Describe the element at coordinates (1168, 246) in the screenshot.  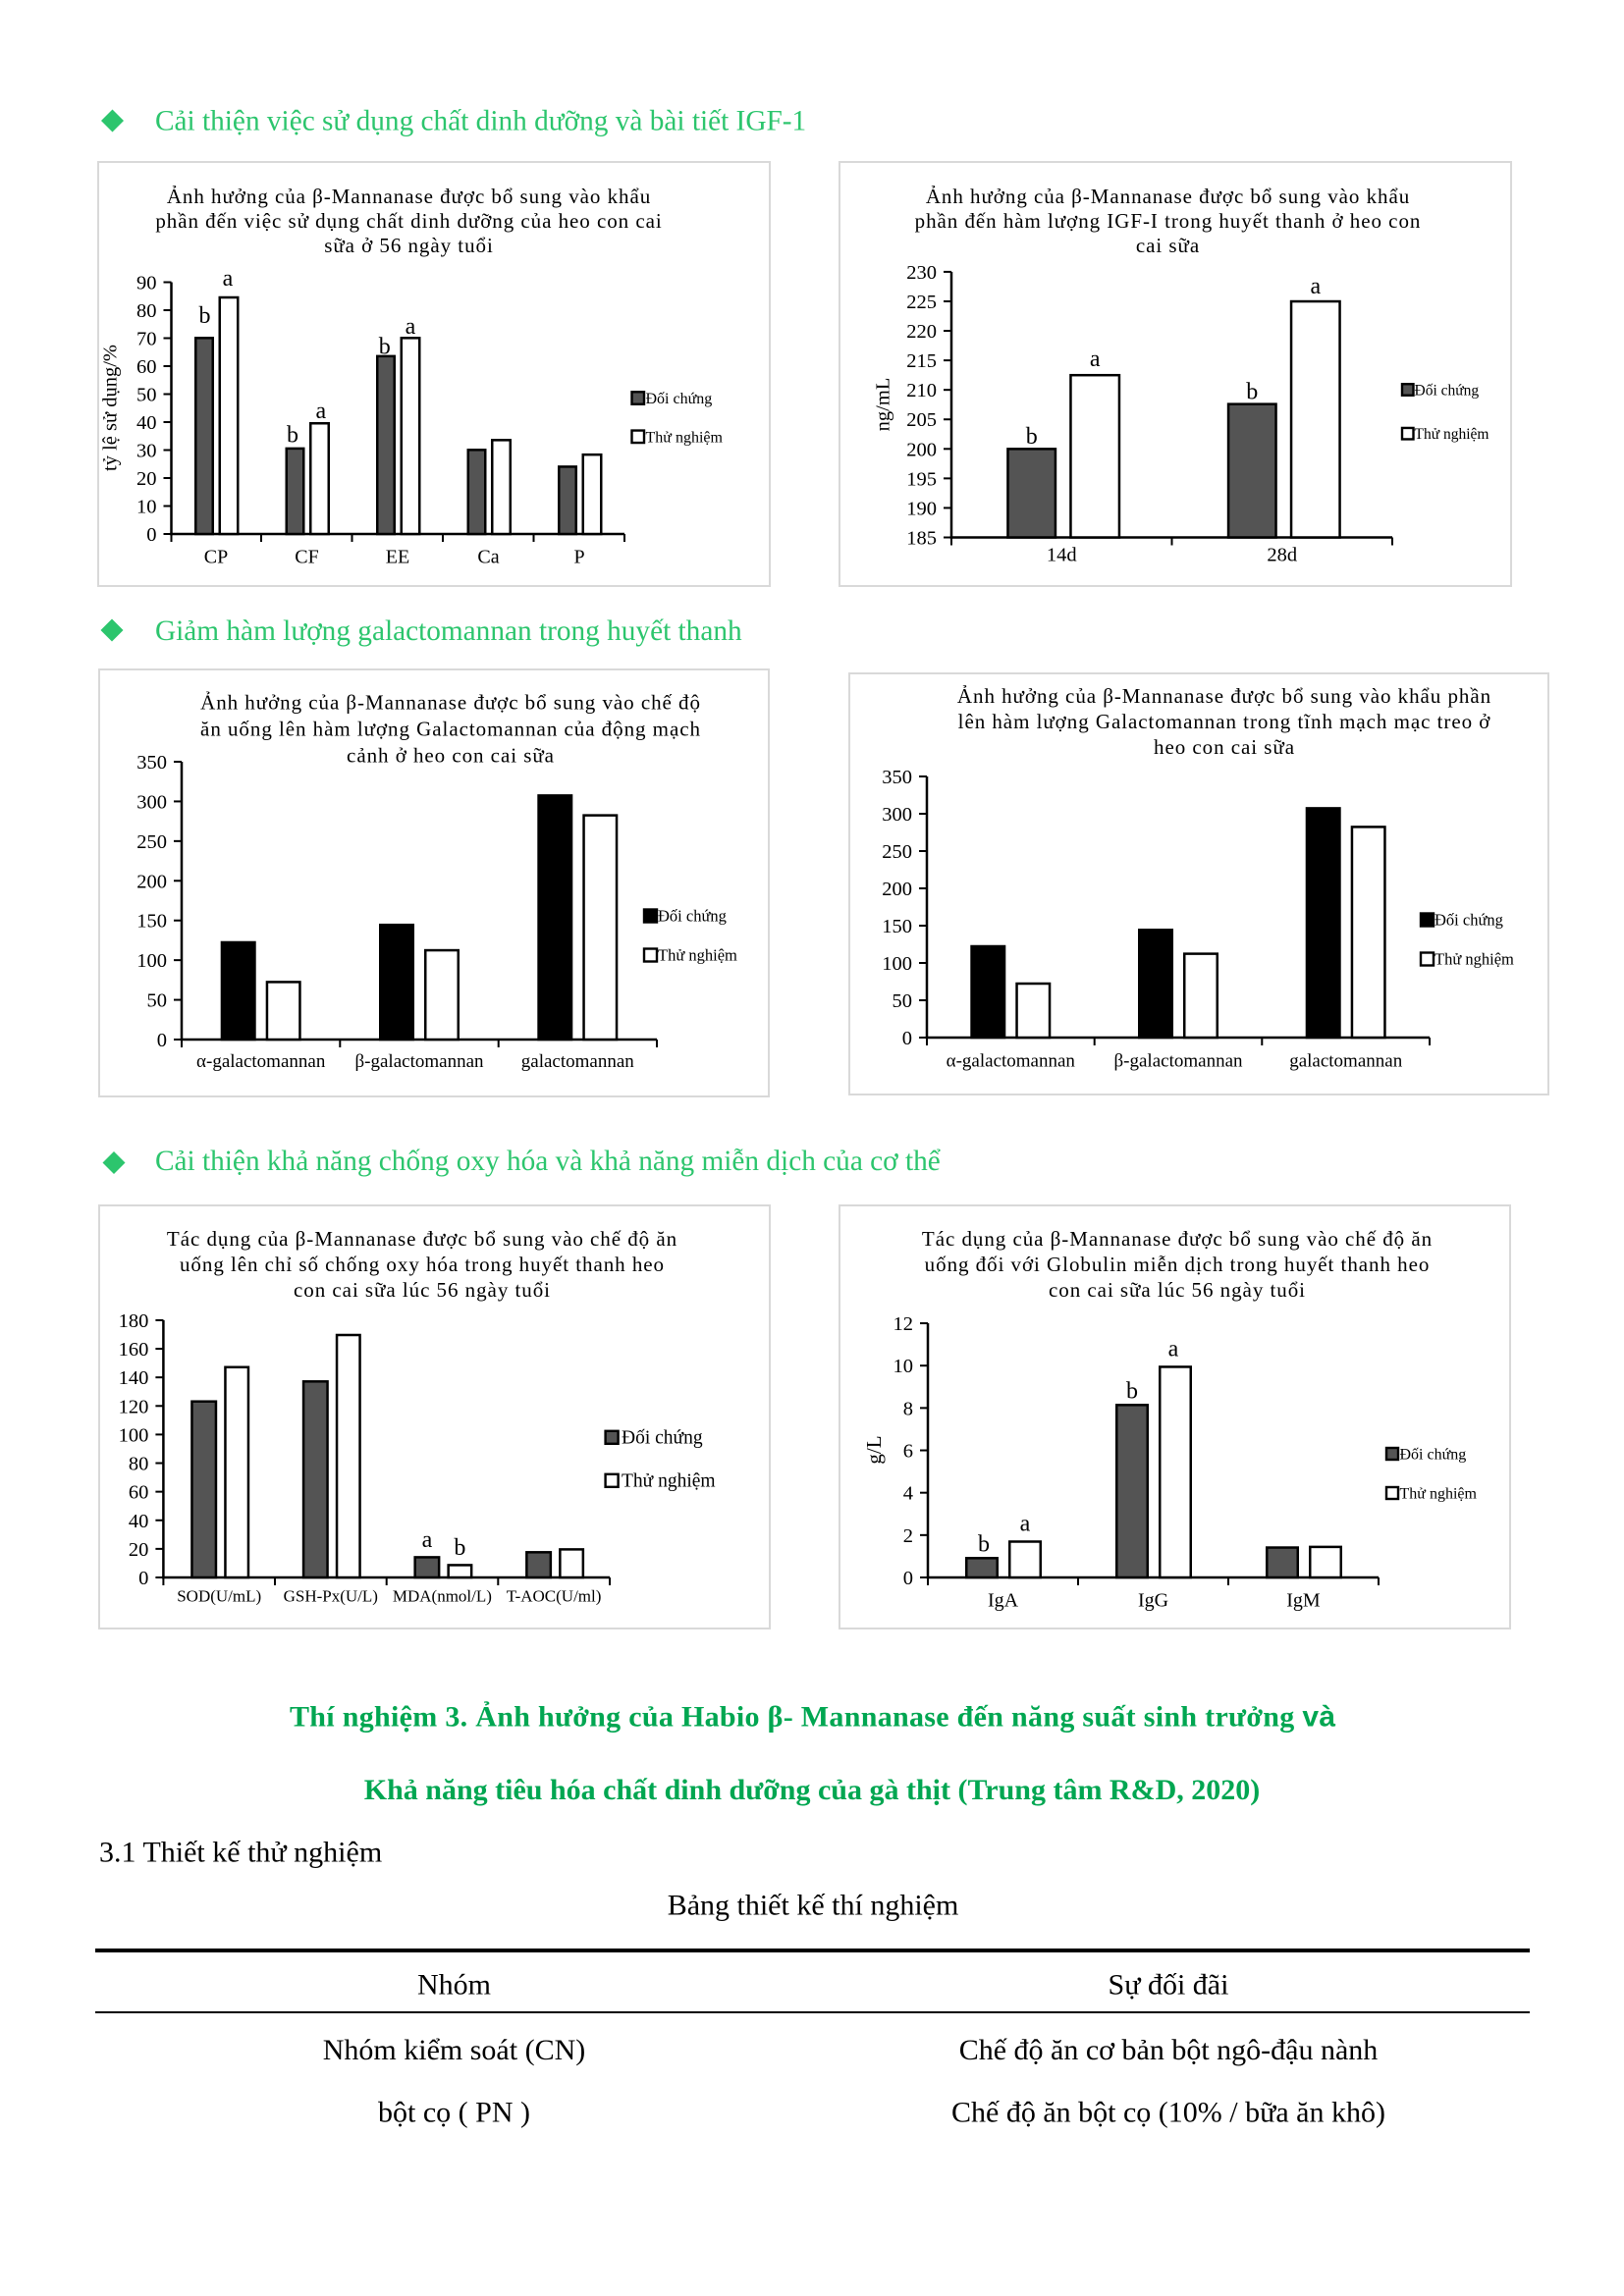
I see `svg-text: cai sữa` at that location.